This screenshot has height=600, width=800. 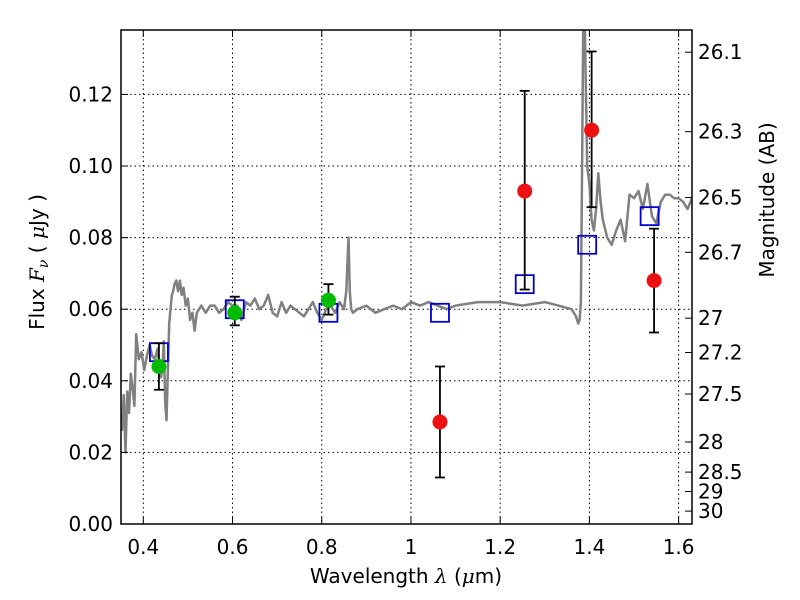 I want to click on y-tick-label: 0.08, so click(x=90, y=238).